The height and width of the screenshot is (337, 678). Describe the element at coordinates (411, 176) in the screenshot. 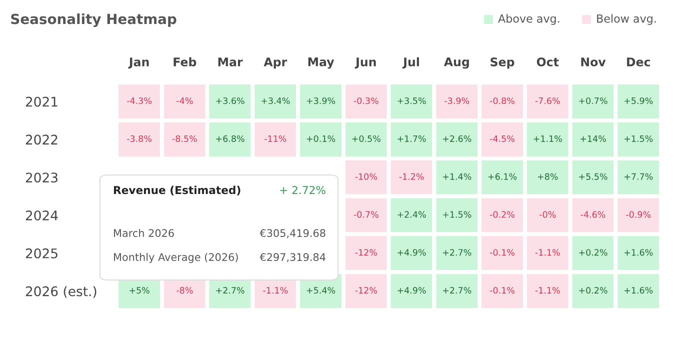

I see `data-label: -1.2%` at that location.